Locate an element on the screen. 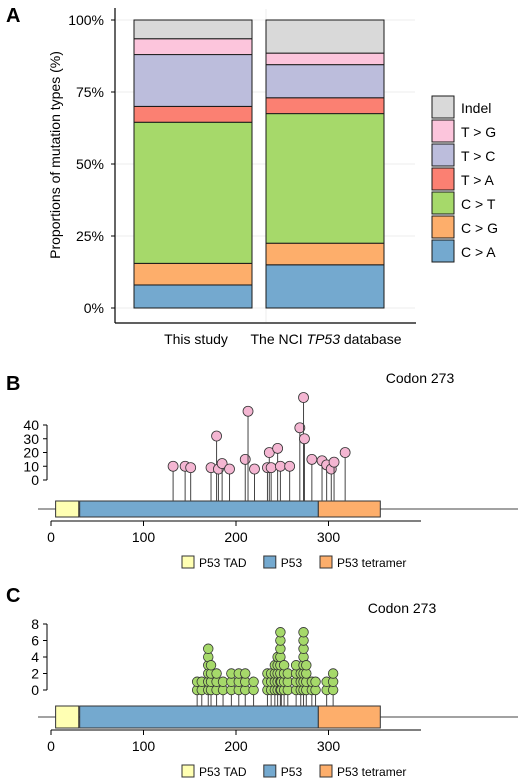 The image size is (520, 779). legend-swatch-c-a is located at coordinates (443, 251).